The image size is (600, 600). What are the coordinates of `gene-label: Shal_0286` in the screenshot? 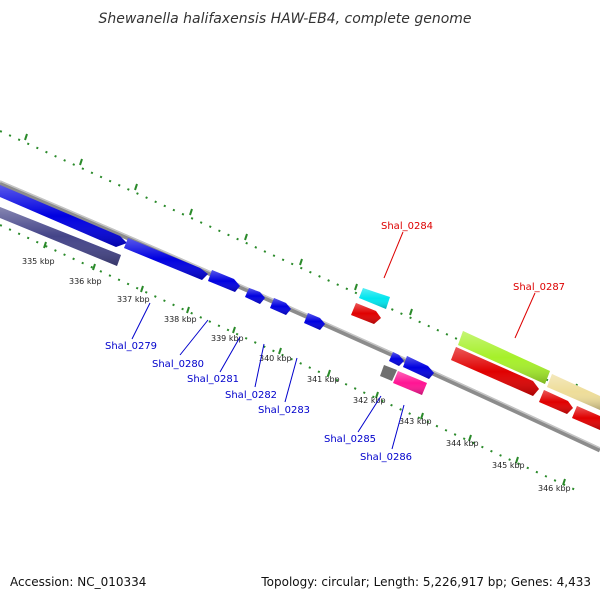 It's located at (386, 457).